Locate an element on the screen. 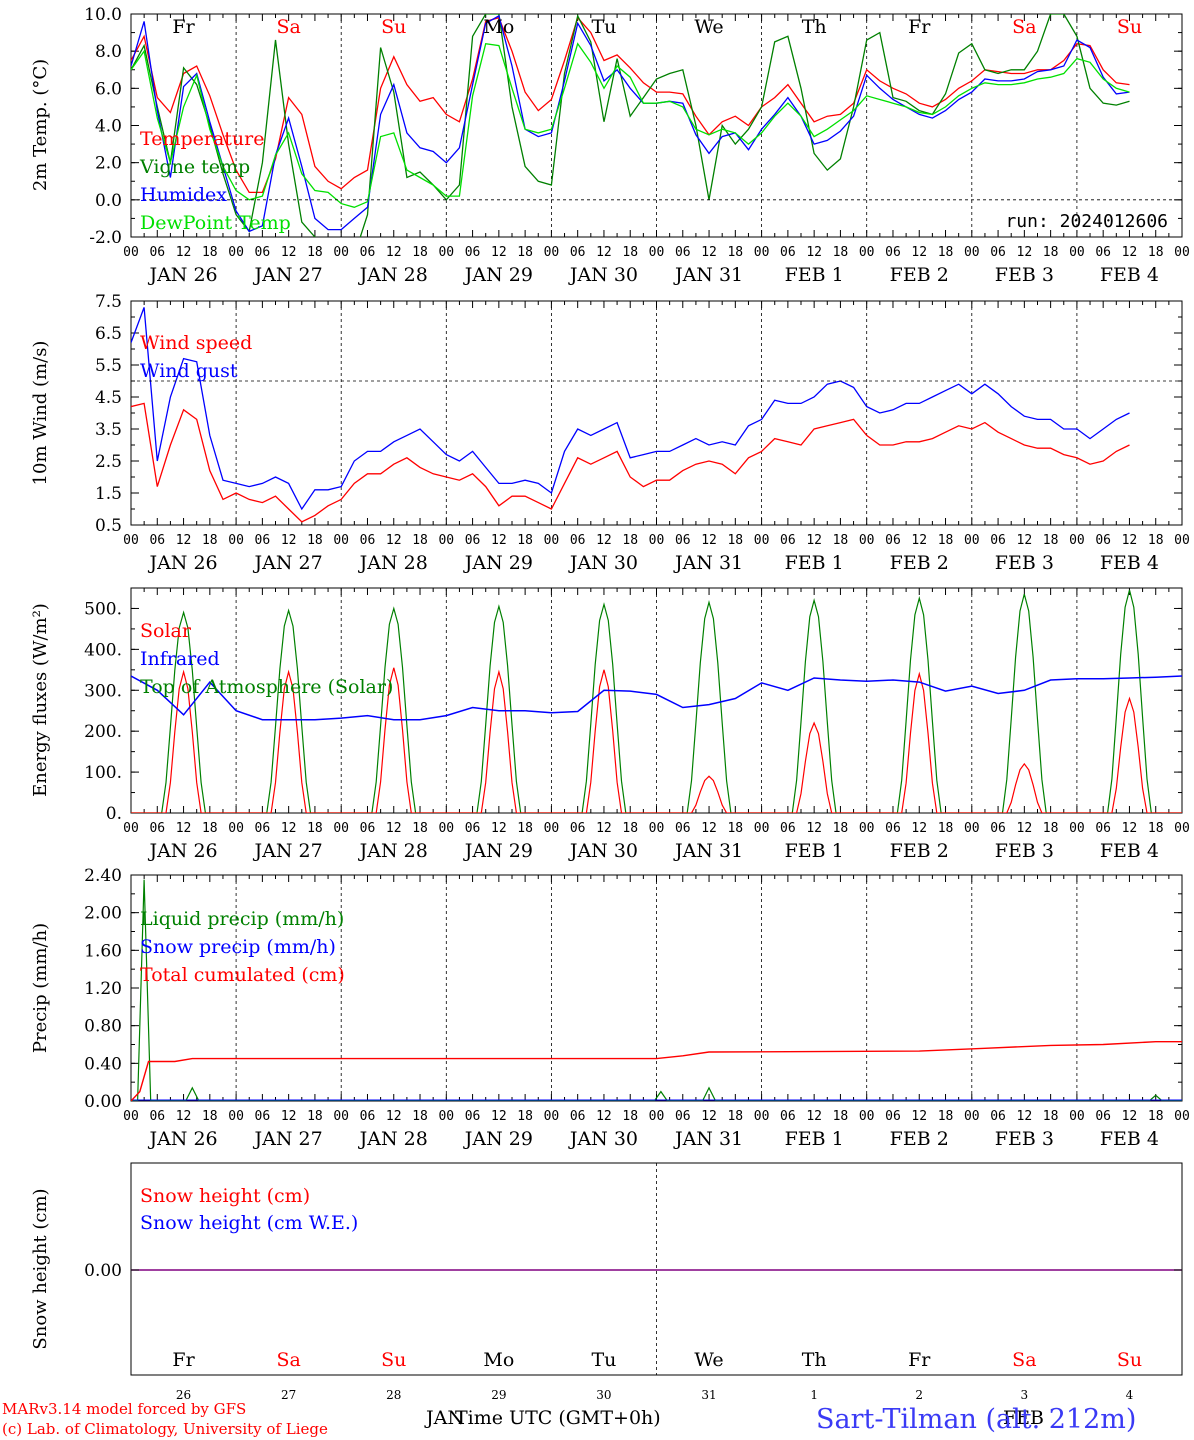 The image size is (1194, 1440). legend-entry: Temperature is located at coordinates (202, 139).